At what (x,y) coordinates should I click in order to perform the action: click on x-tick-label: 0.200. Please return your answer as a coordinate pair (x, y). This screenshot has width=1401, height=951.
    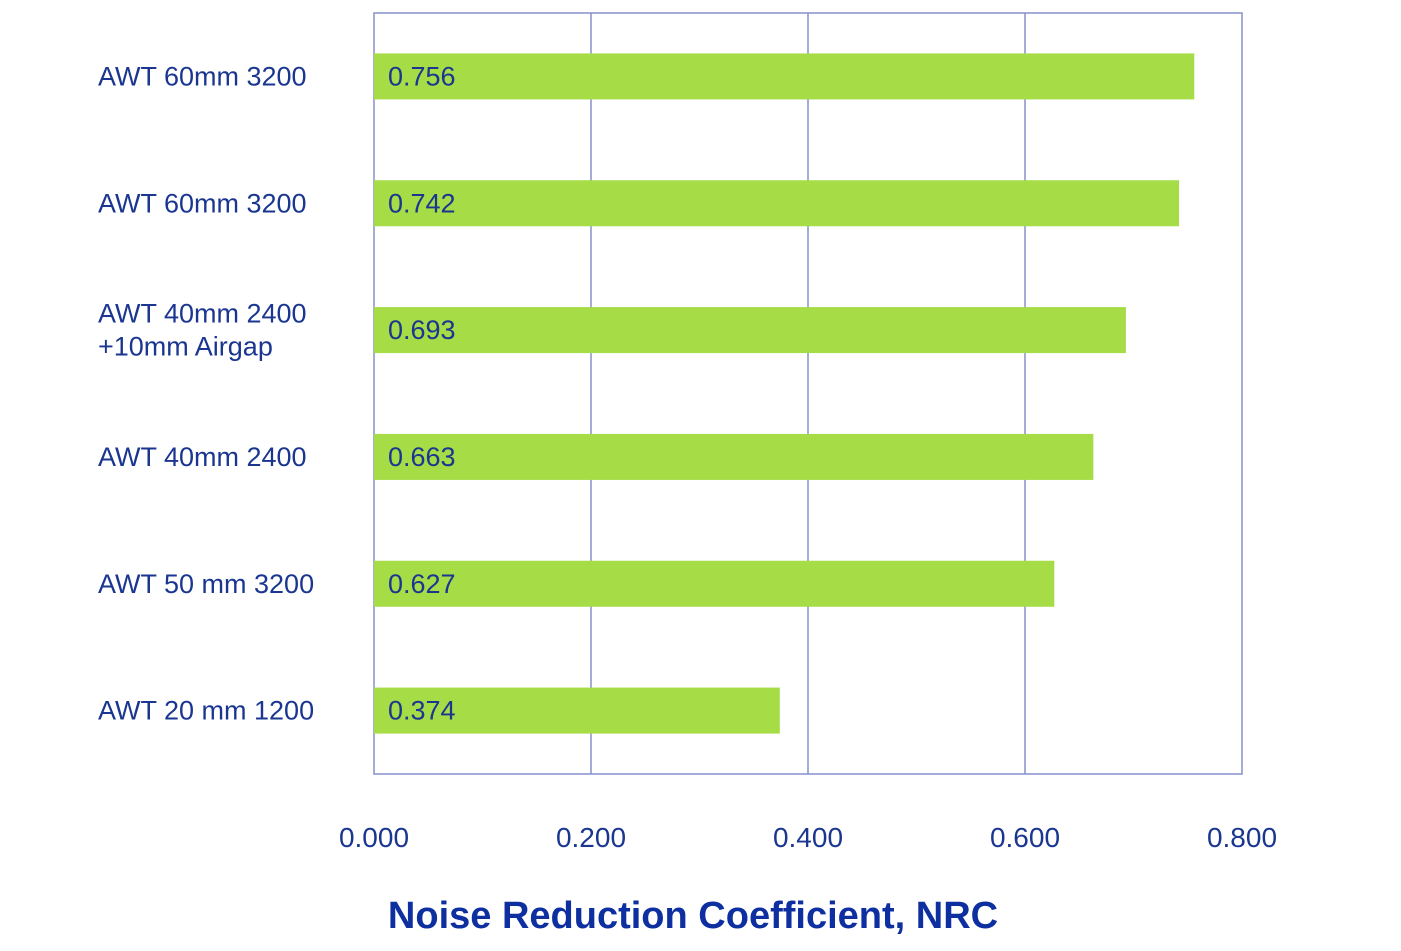
    Looking at the image, I should click on (591, 837).